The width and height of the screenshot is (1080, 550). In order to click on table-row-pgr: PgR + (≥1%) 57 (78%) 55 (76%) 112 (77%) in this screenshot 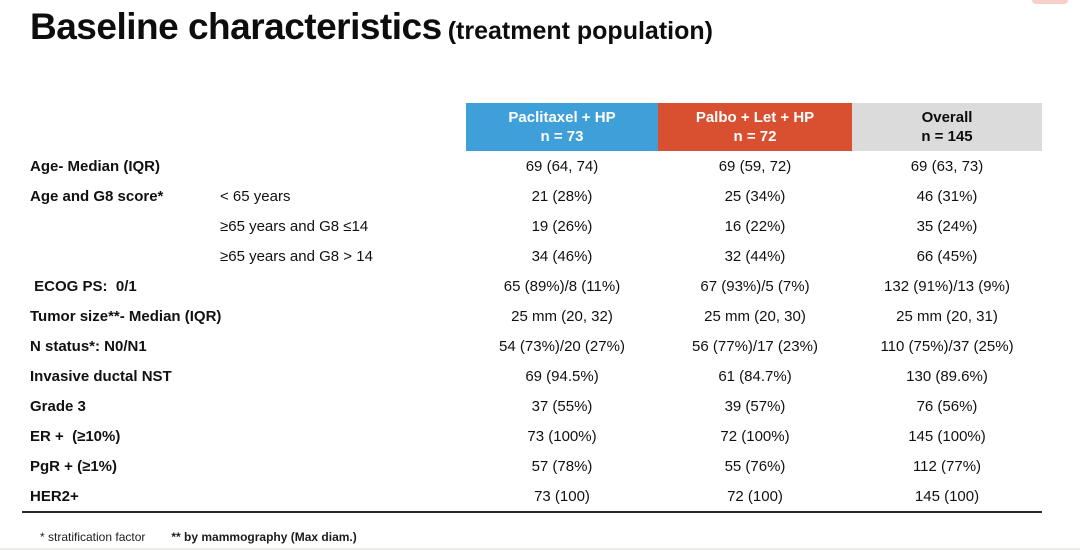, I will do `click(532, 466)`.